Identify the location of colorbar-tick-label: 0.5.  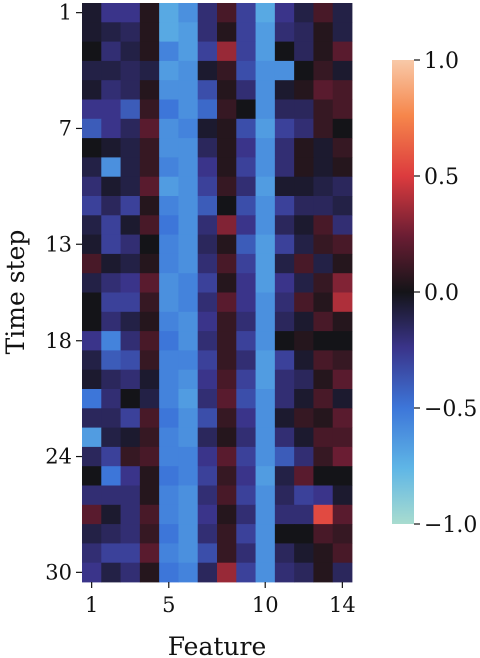
(441, 177).